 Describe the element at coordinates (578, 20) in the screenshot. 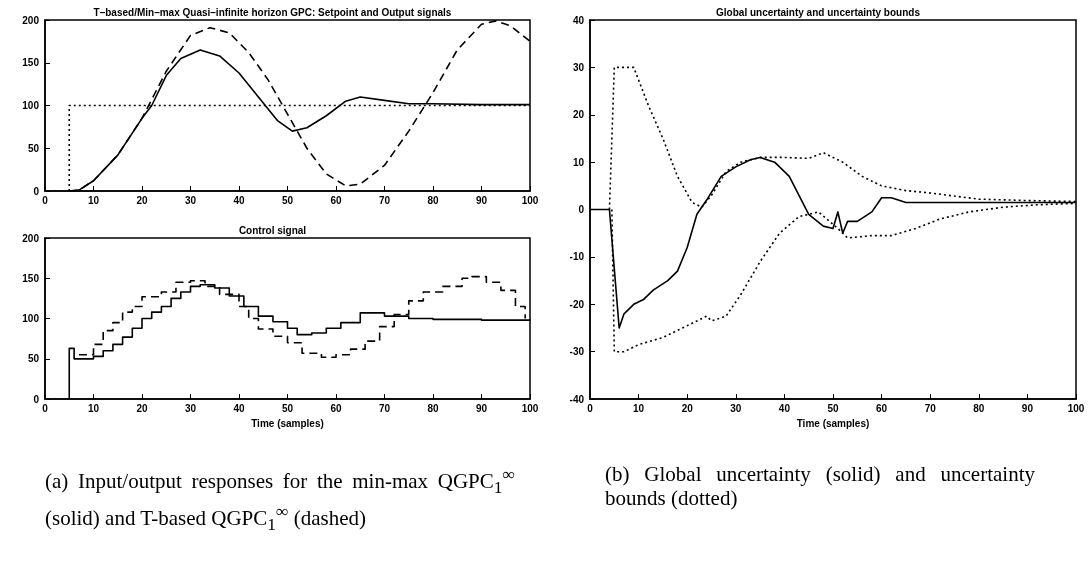

I see `y-tick-label: 40` at that location.